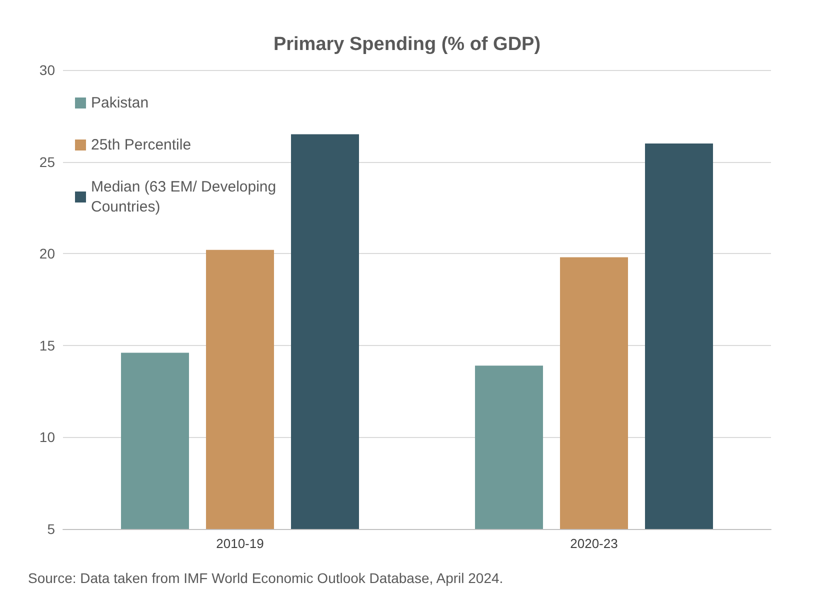 This screenshot has width=814, height=601. I want to click on y-tick-label: 10, so click(47, 437).